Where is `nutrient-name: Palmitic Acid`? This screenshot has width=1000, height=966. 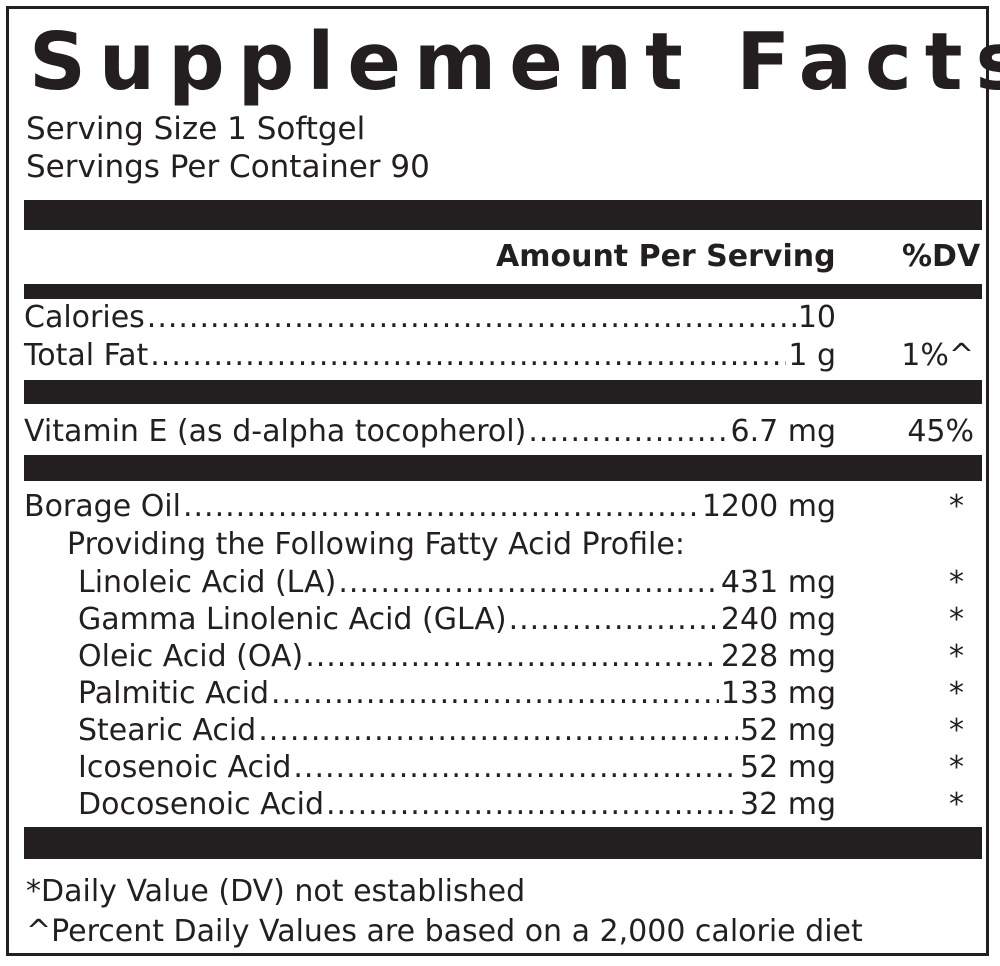
nutrient-name: Palmitic Acid is located at coordinates (174, 693).